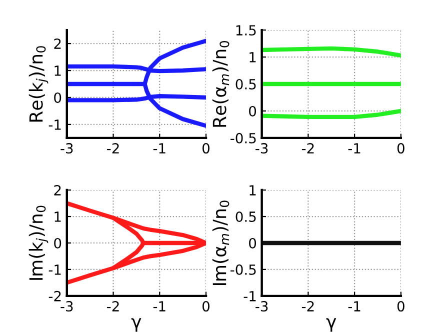  Describe the element at coordinates (38, 243) in the screenshot. I see `y-axis-title: Im(k$_{j}$)/n$_{0}$` at that location.